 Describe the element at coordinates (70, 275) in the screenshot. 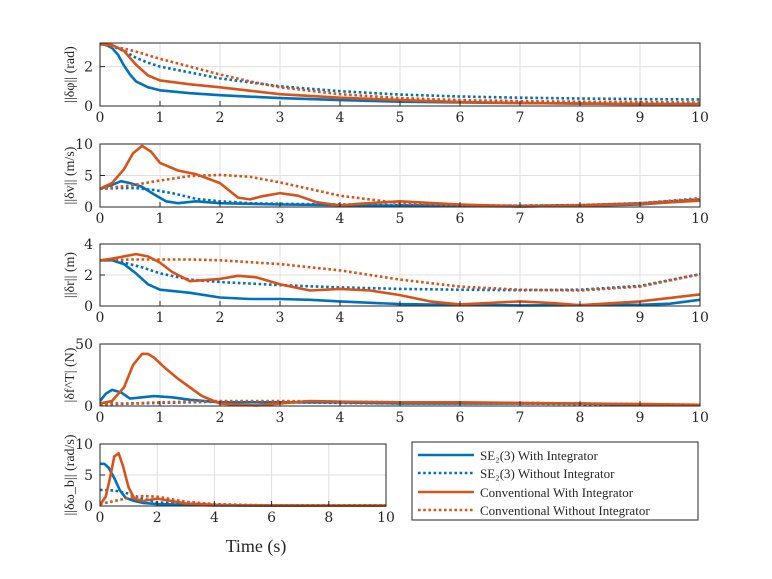

I see `y-axis-label: ||δr|| (m)` at that location.